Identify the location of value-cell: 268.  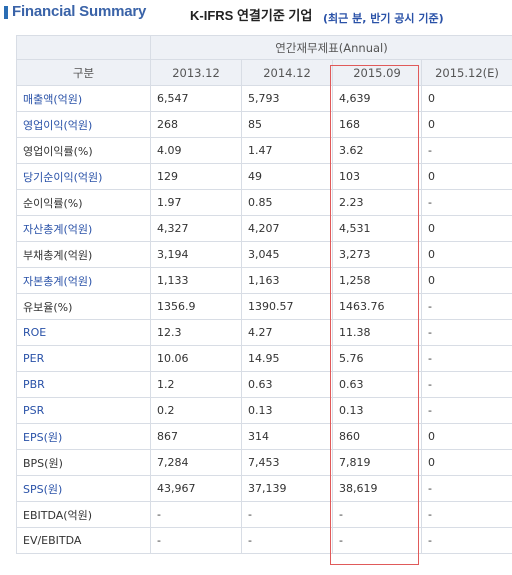
(196, 124).